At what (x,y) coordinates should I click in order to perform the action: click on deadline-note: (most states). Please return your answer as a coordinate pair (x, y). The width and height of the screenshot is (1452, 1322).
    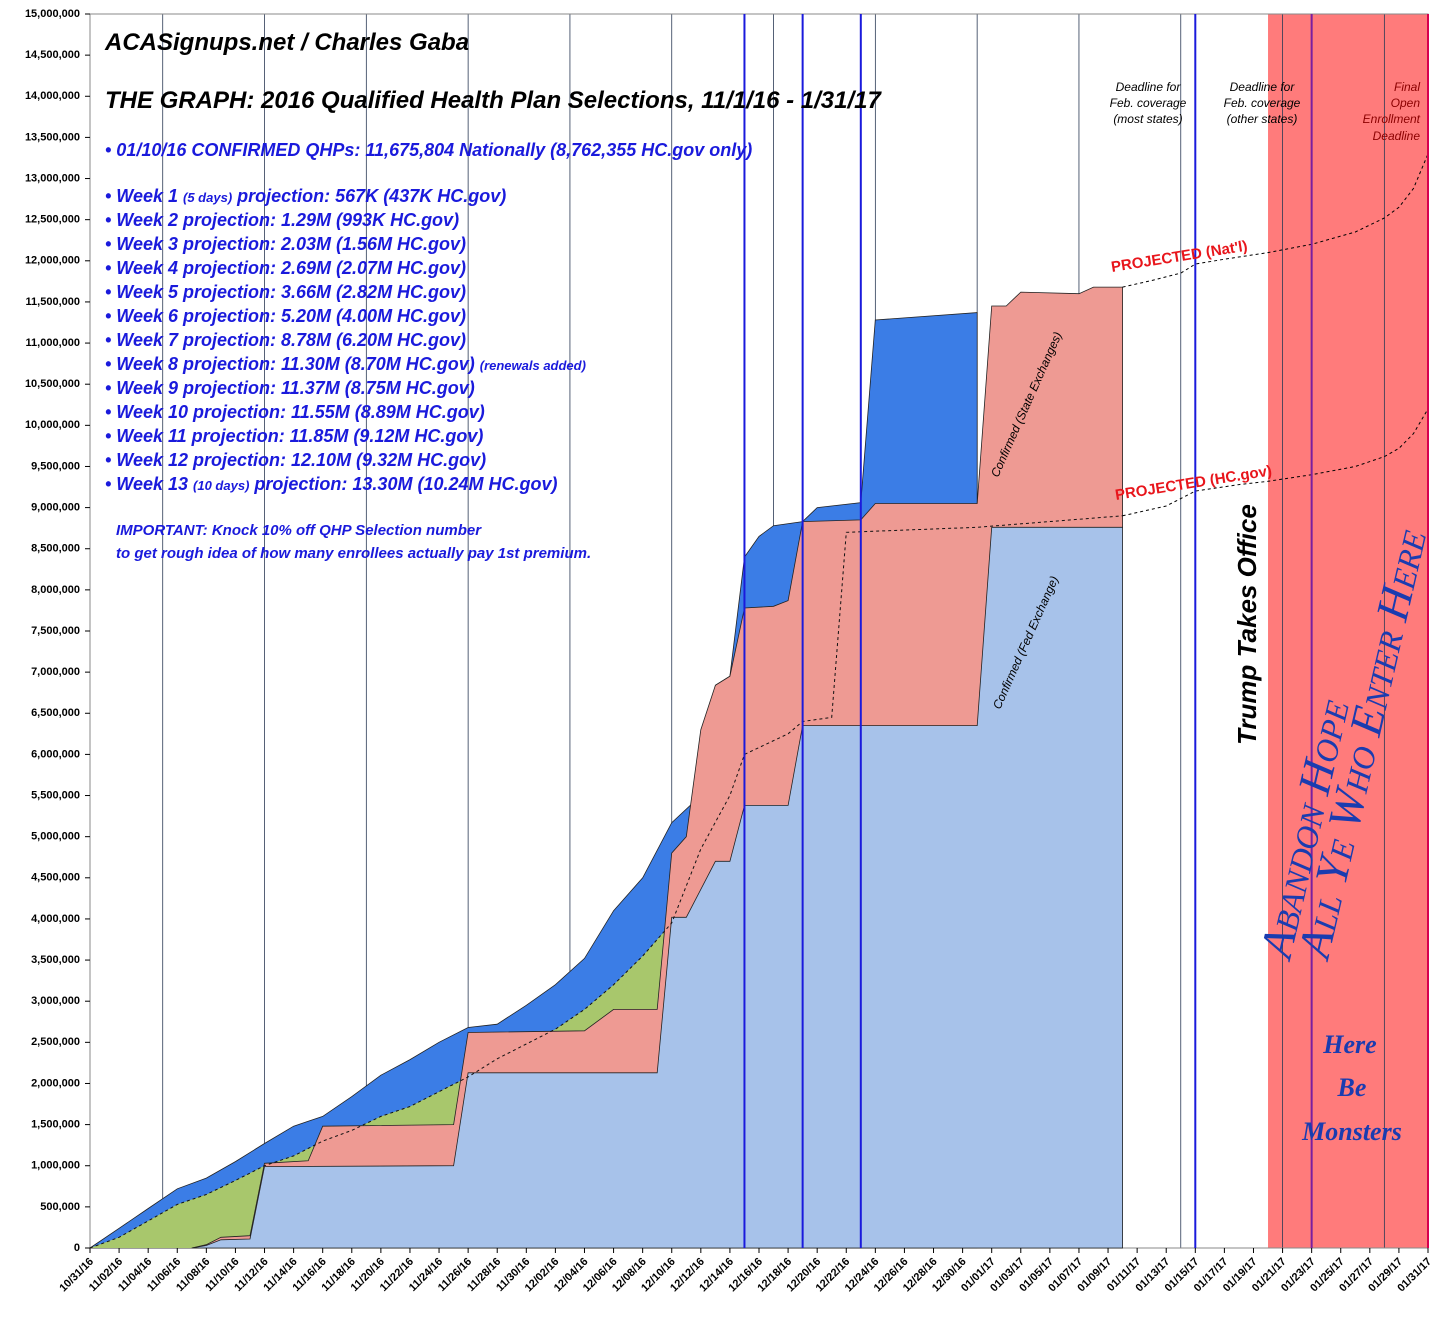
    Looking at the image, I should click on (1147, 119).